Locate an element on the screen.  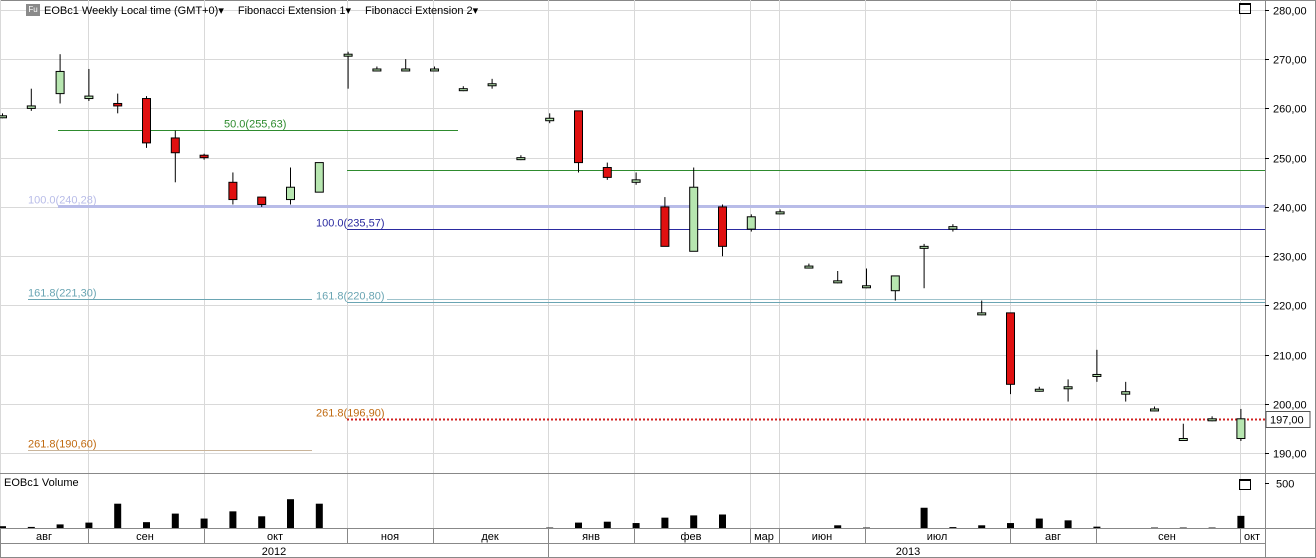
month-label: фев is located at coordinates (690, 537).